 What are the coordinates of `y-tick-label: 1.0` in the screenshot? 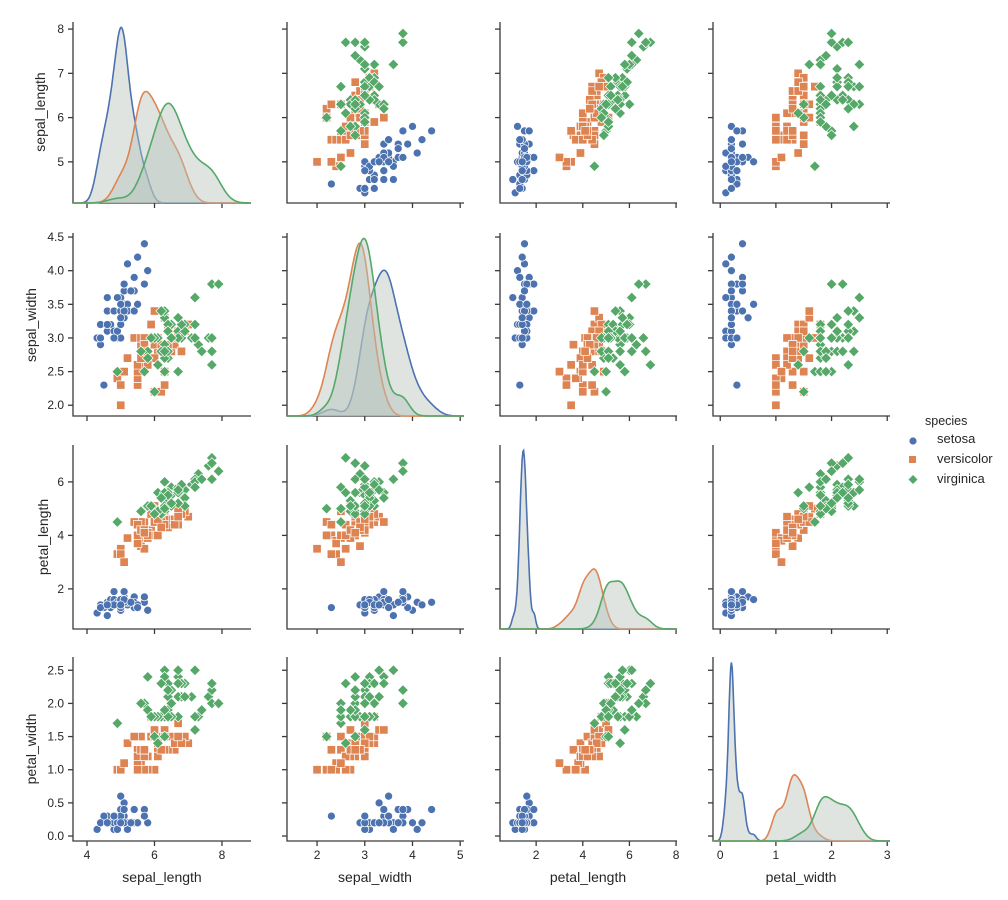 It's located at (55, 770).